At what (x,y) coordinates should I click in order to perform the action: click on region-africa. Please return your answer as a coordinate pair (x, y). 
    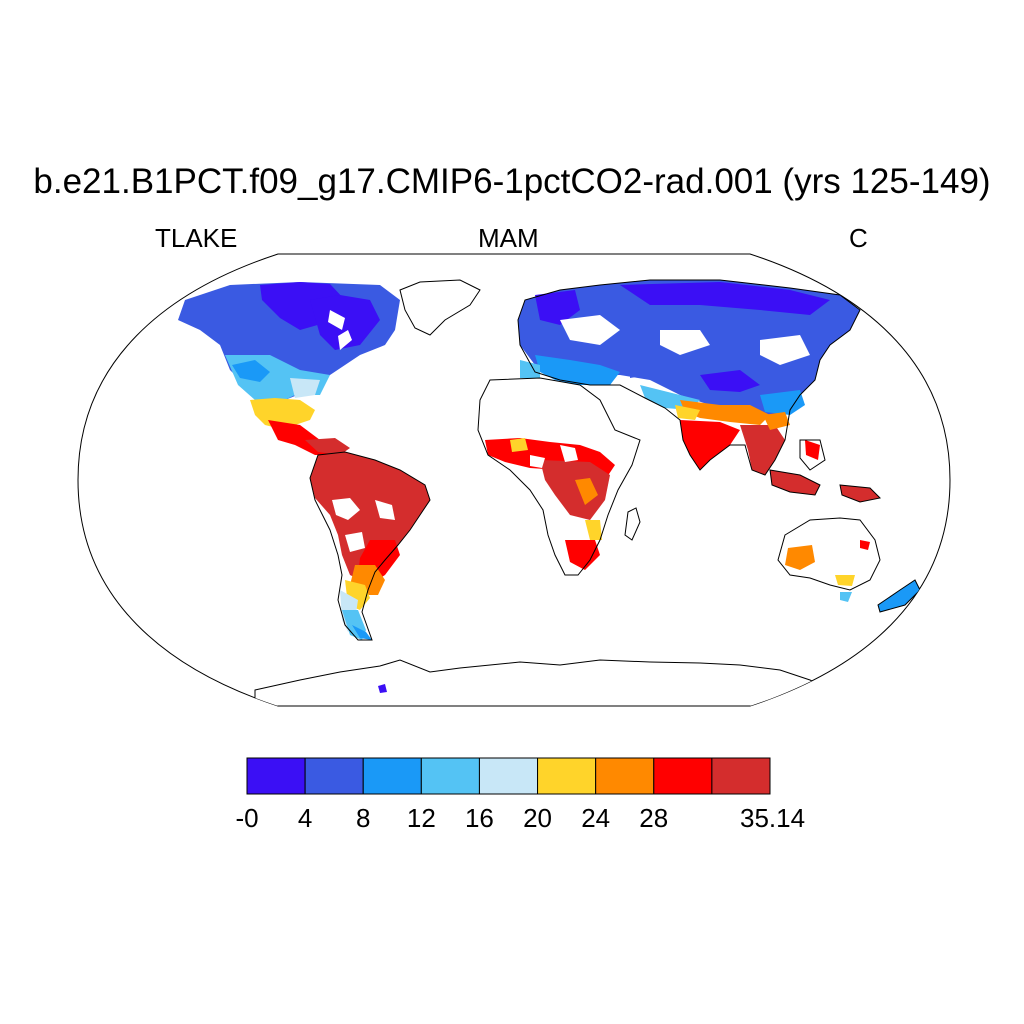
    Looking at the image, I should click on (559, 476).